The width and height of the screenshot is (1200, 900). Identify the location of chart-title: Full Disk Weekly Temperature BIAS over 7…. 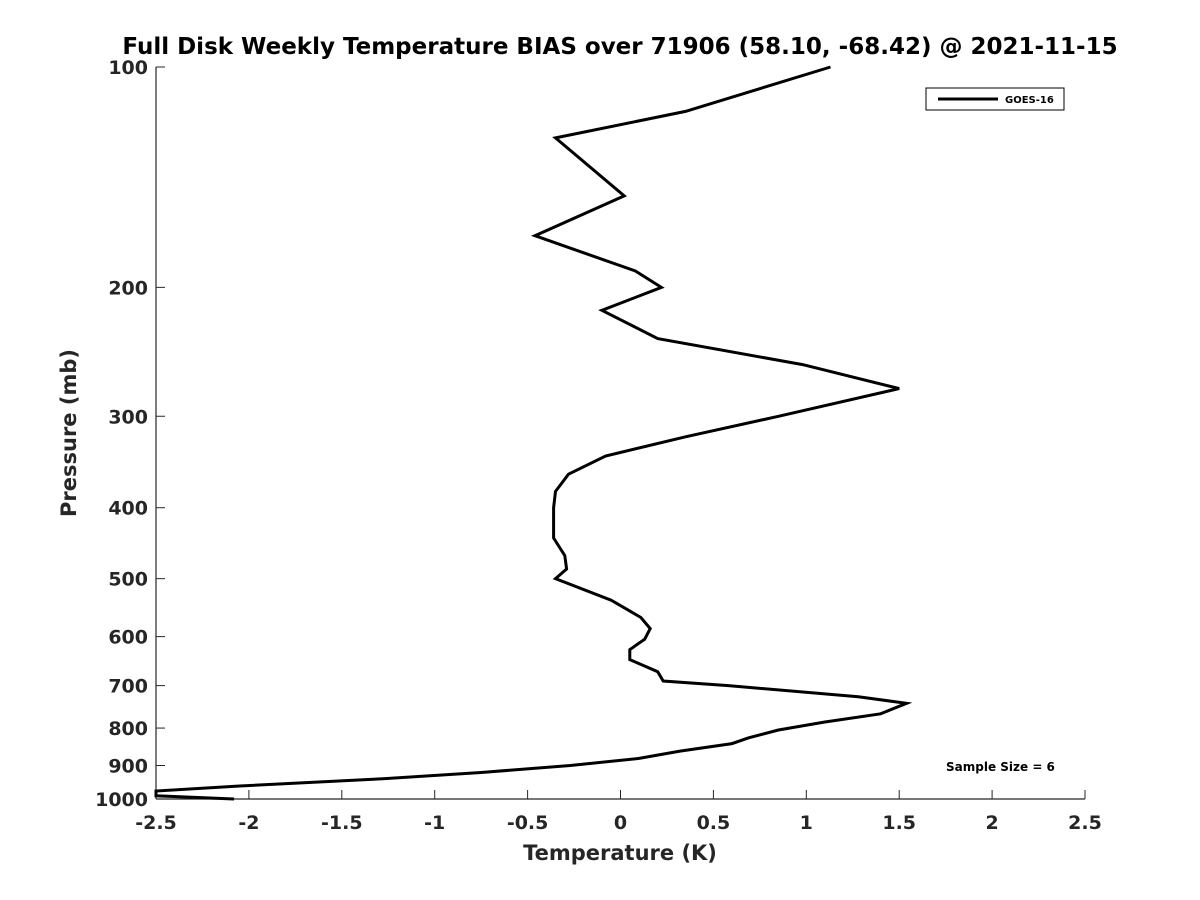
(619, 47).